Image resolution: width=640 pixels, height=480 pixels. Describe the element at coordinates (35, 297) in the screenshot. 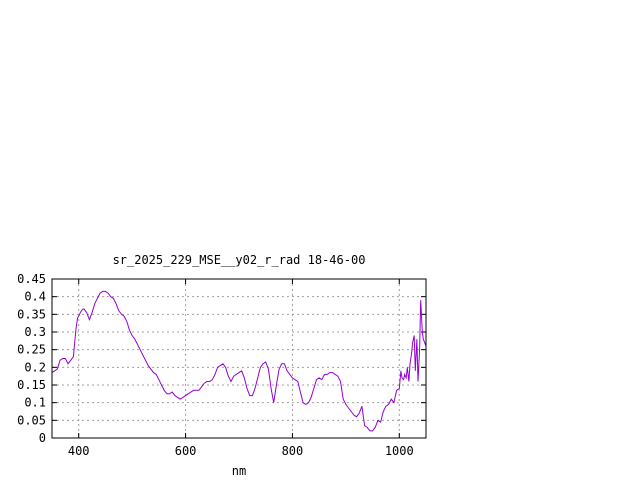

I see `y-tick-label: 0.4` at that location.